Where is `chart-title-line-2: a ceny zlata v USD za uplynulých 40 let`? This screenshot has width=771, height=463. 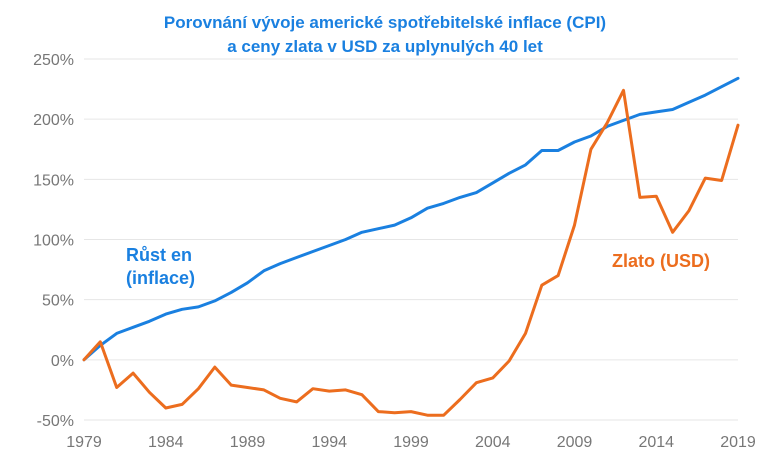 chart-title-line-2: a ceny zlata v USD za uplynulých 40 let is located at coordinates (385, 46).